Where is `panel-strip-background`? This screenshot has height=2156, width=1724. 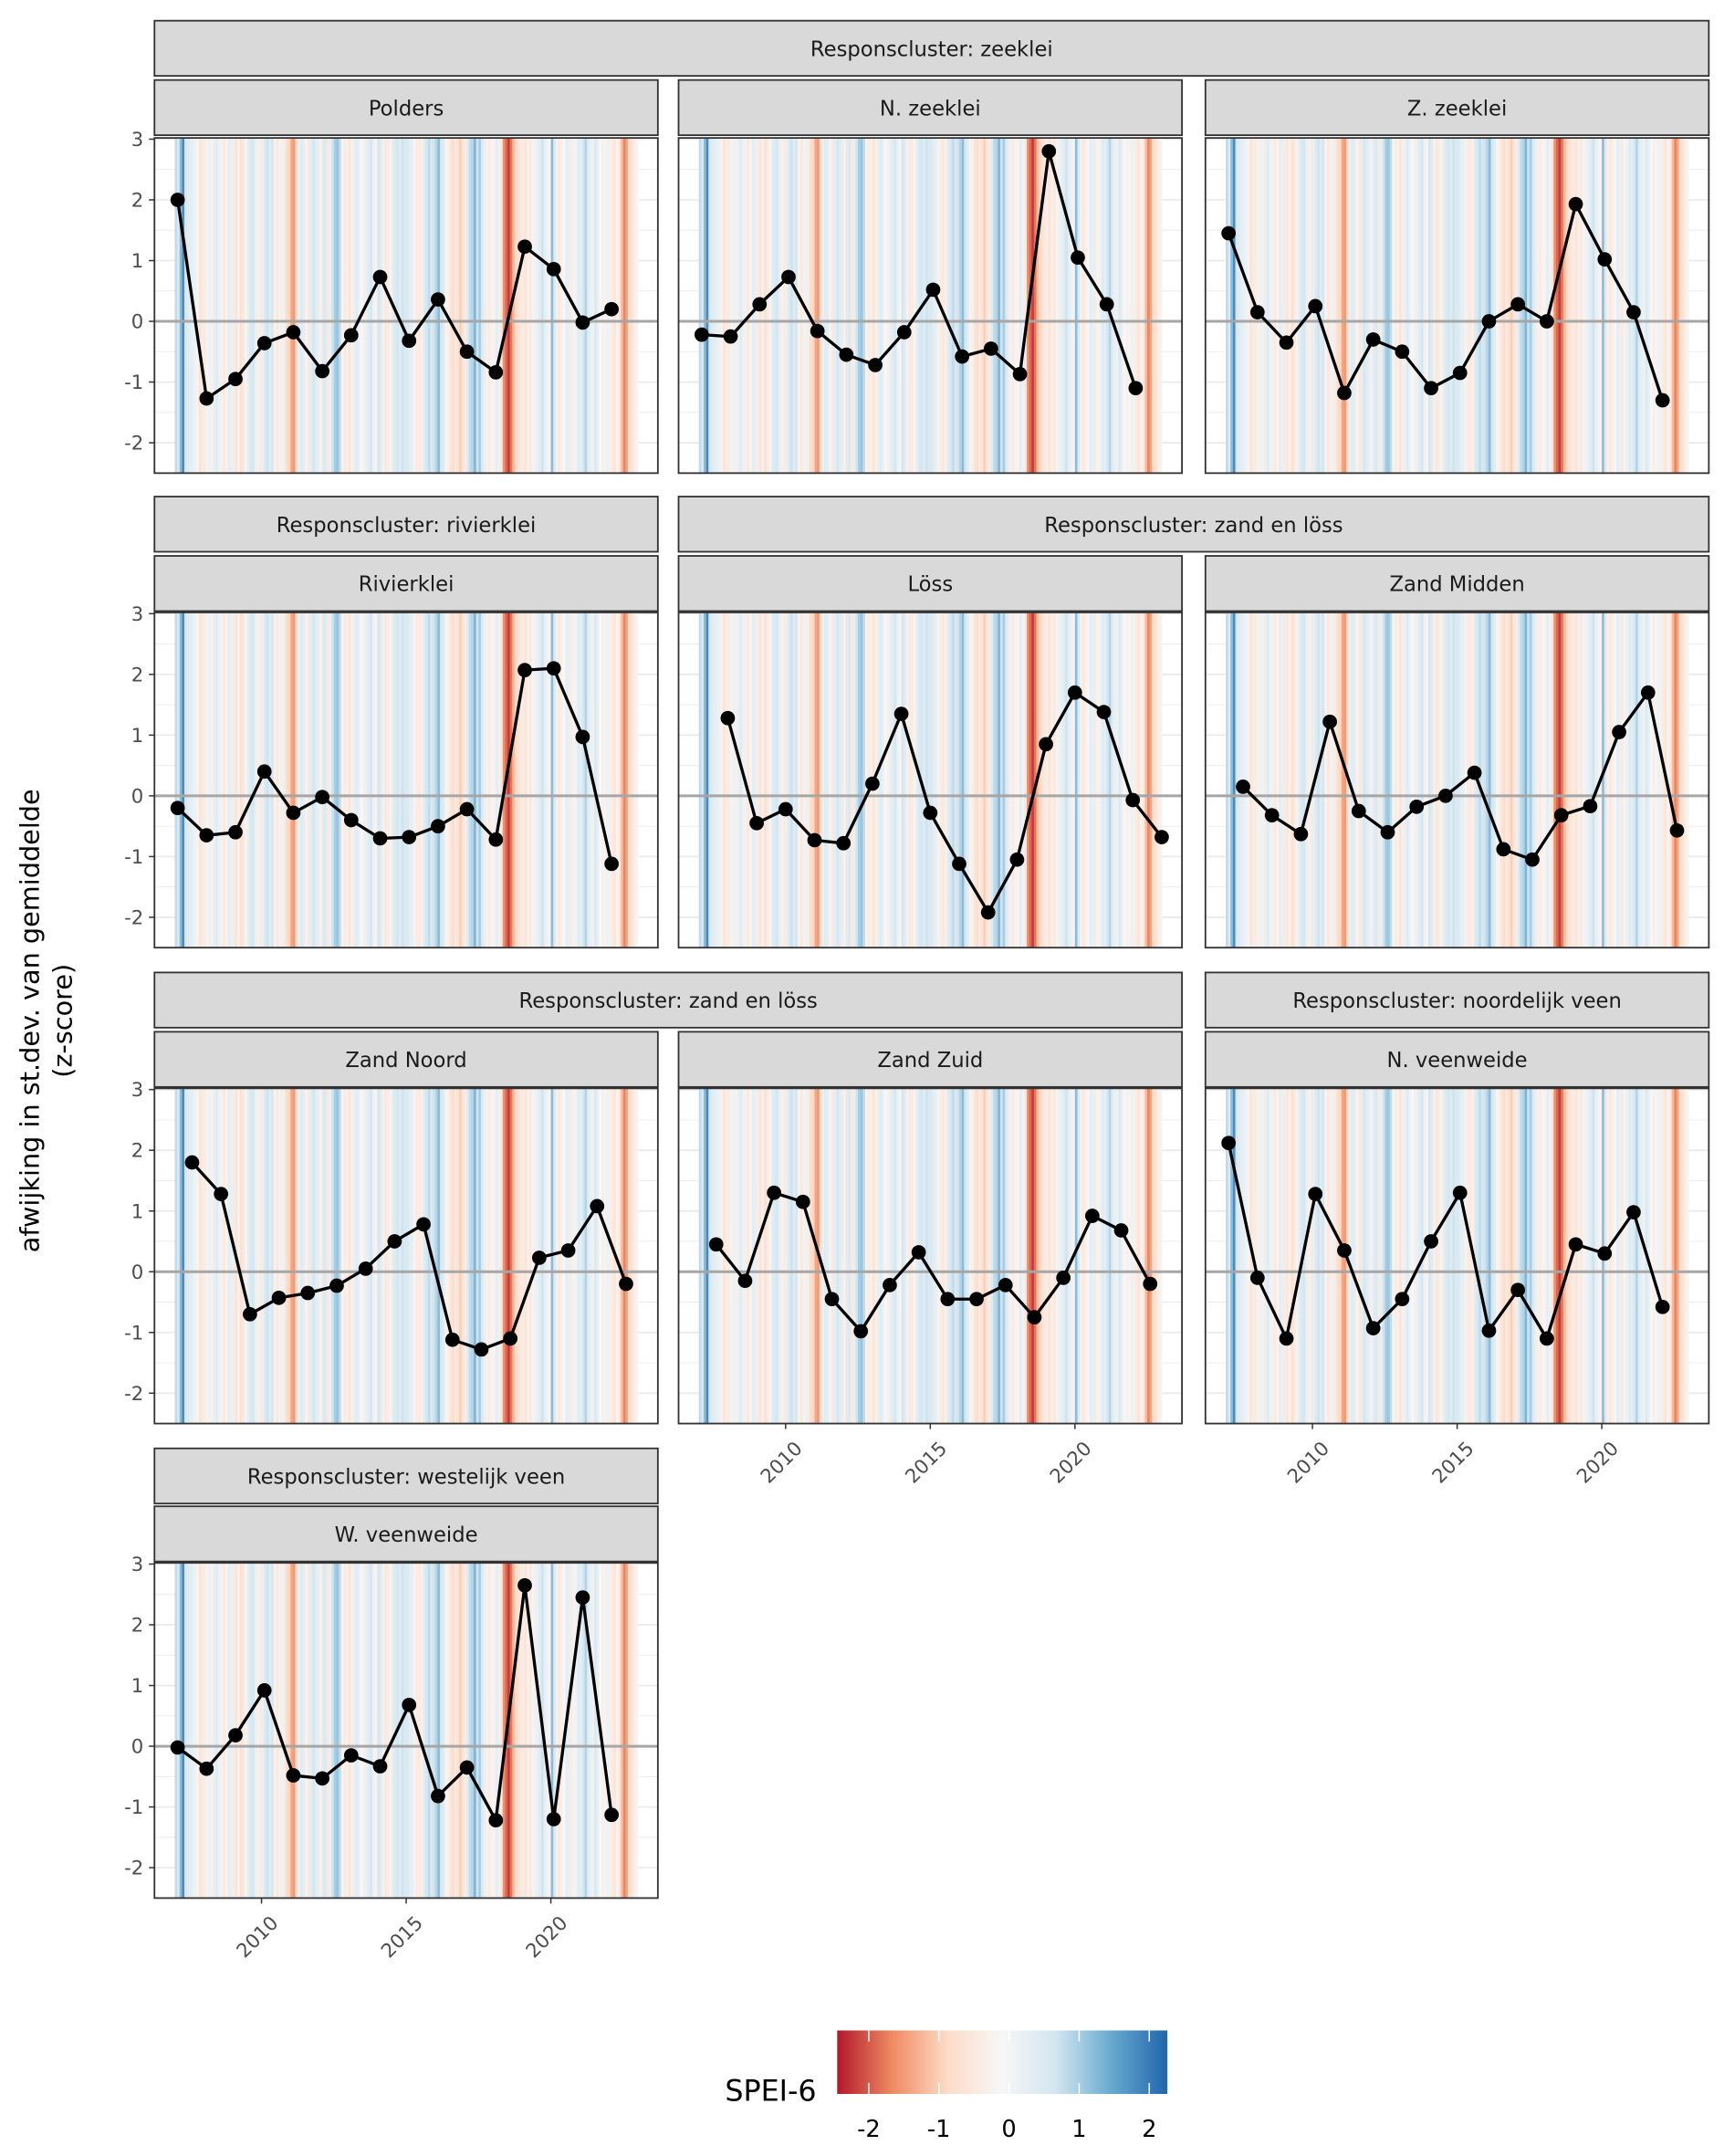 panel-strip-background is located at coordinates (406, 583).